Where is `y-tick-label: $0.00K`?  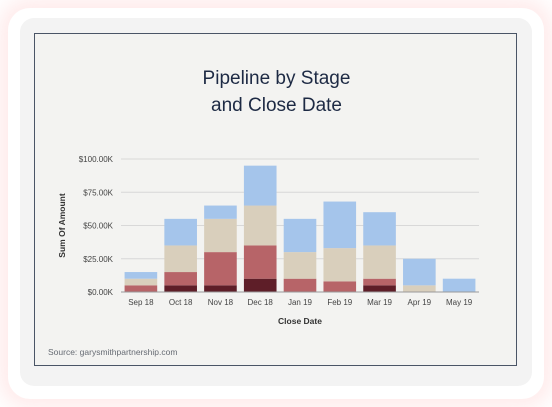
y-tick-label: $0.00K is located at coordinates (101, 292).